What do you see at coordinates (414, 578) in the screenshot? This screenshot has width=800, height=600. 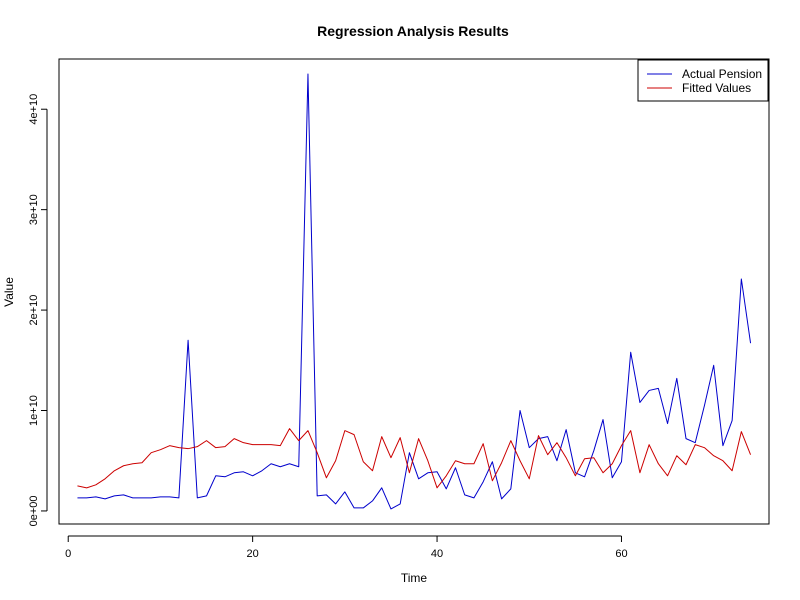 I see `x-axis-label: Time` at bounding box center [414, 578].